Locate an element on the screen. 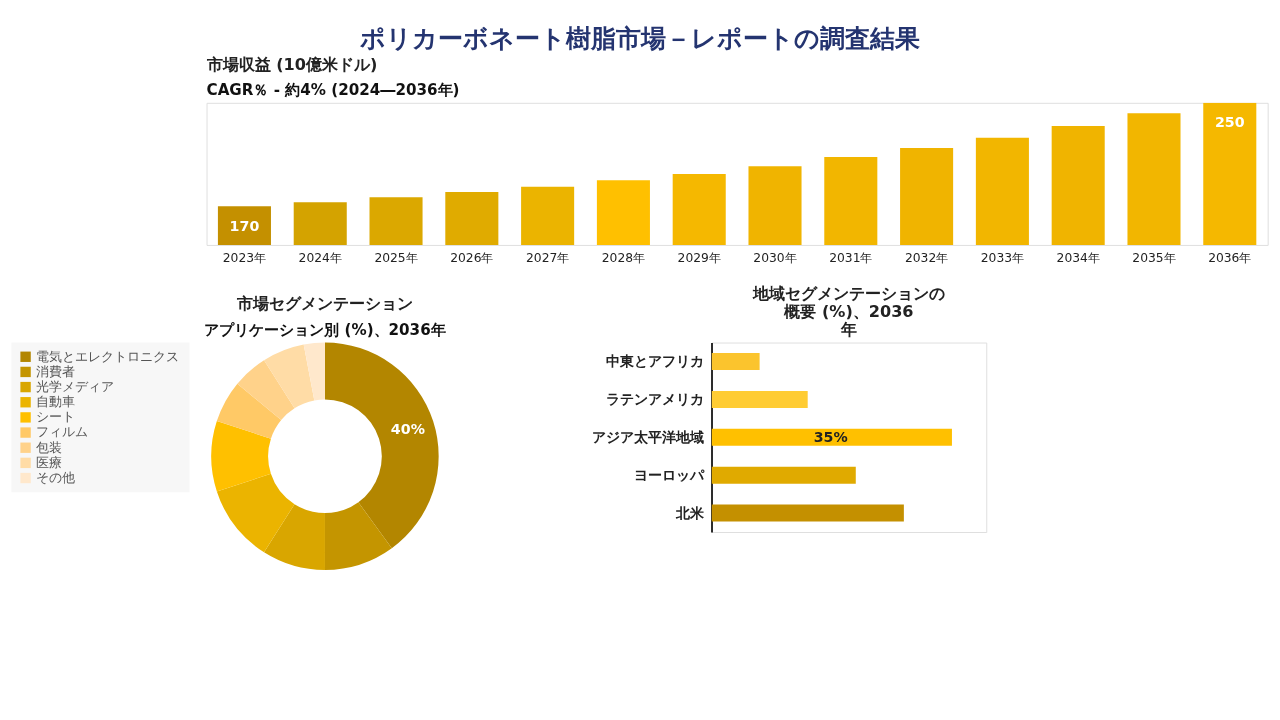 Image resolution: width=1280 pixels, height=720 pixels. y-tick-label: 北米 is located at coordinates (690, 512).